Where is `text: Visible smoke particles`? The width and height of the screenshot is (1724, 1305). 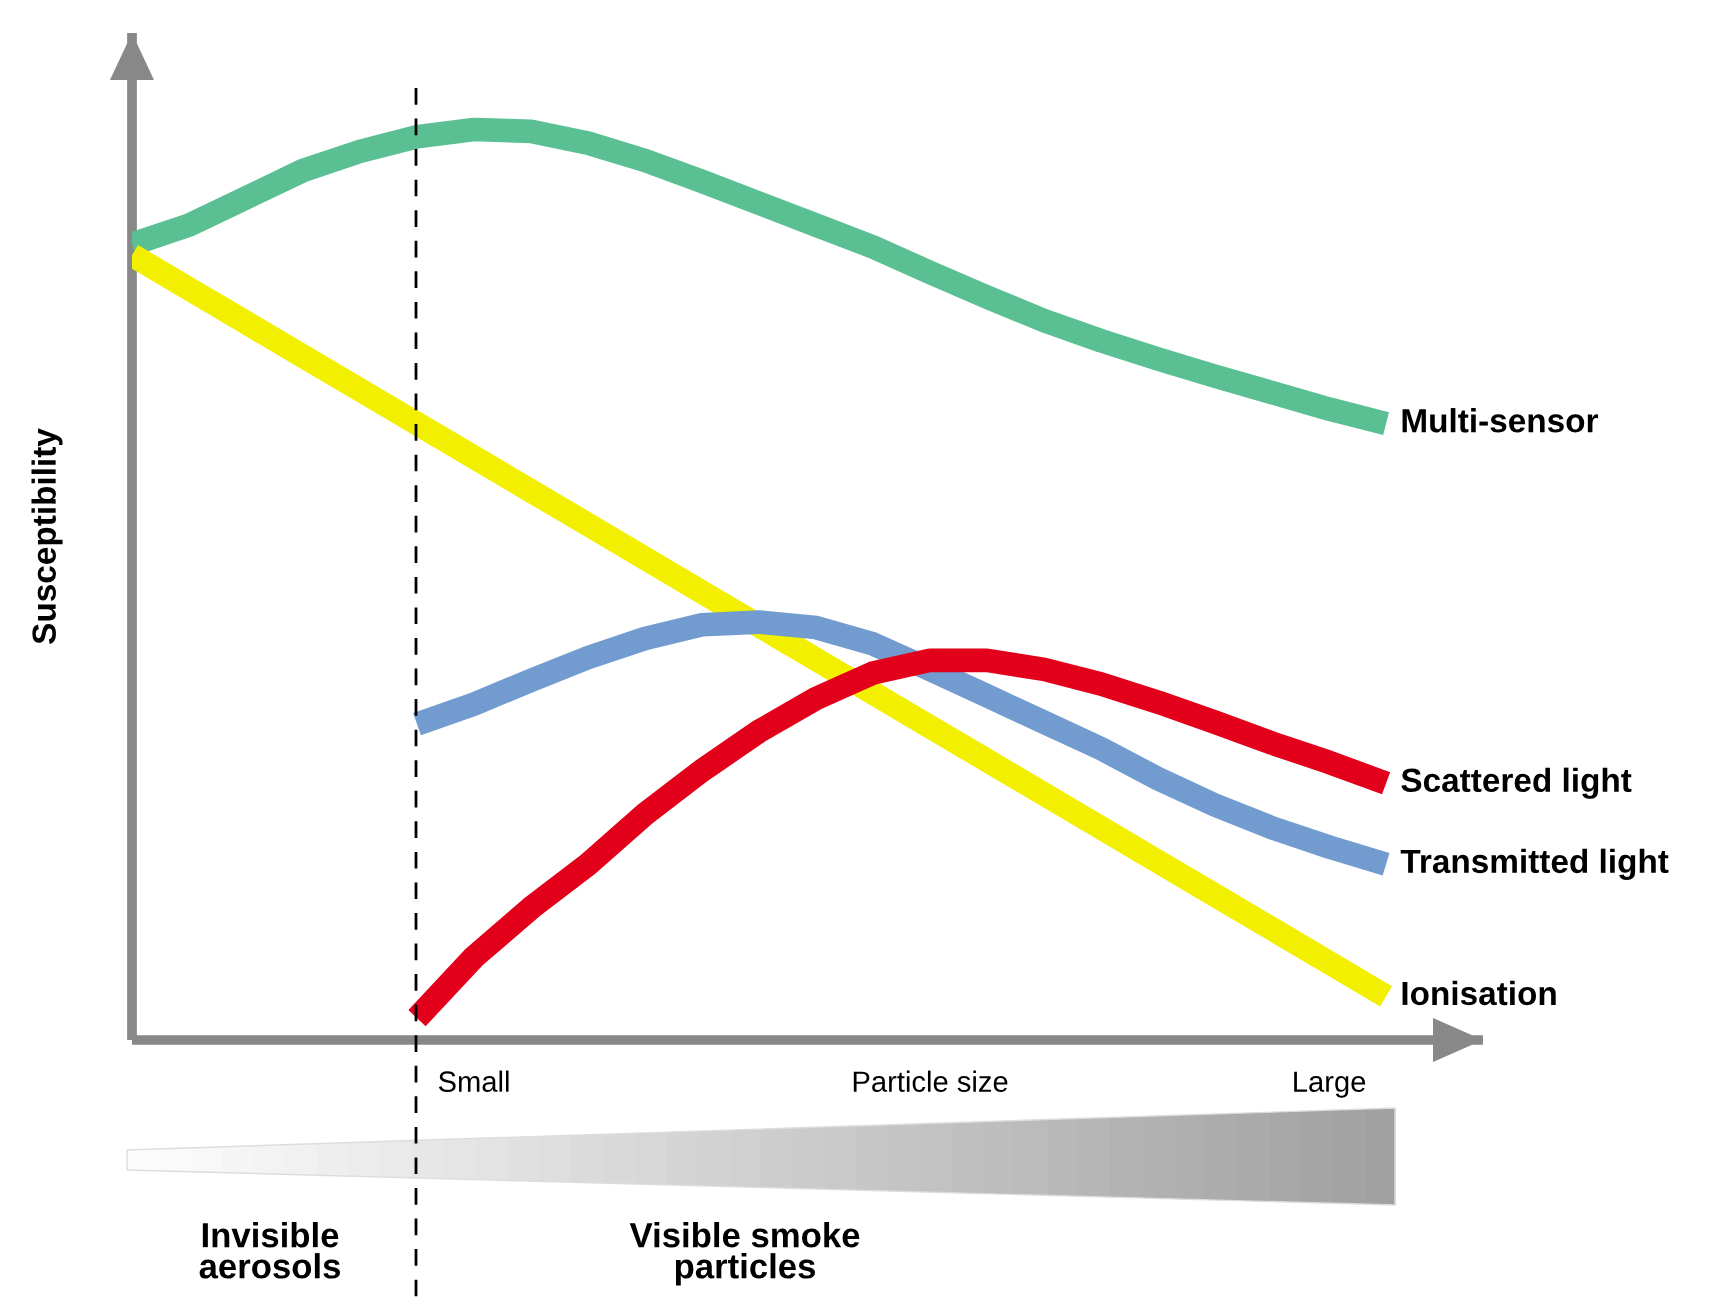
text: Visible smoke particles is located at coordinates (744, 1254).